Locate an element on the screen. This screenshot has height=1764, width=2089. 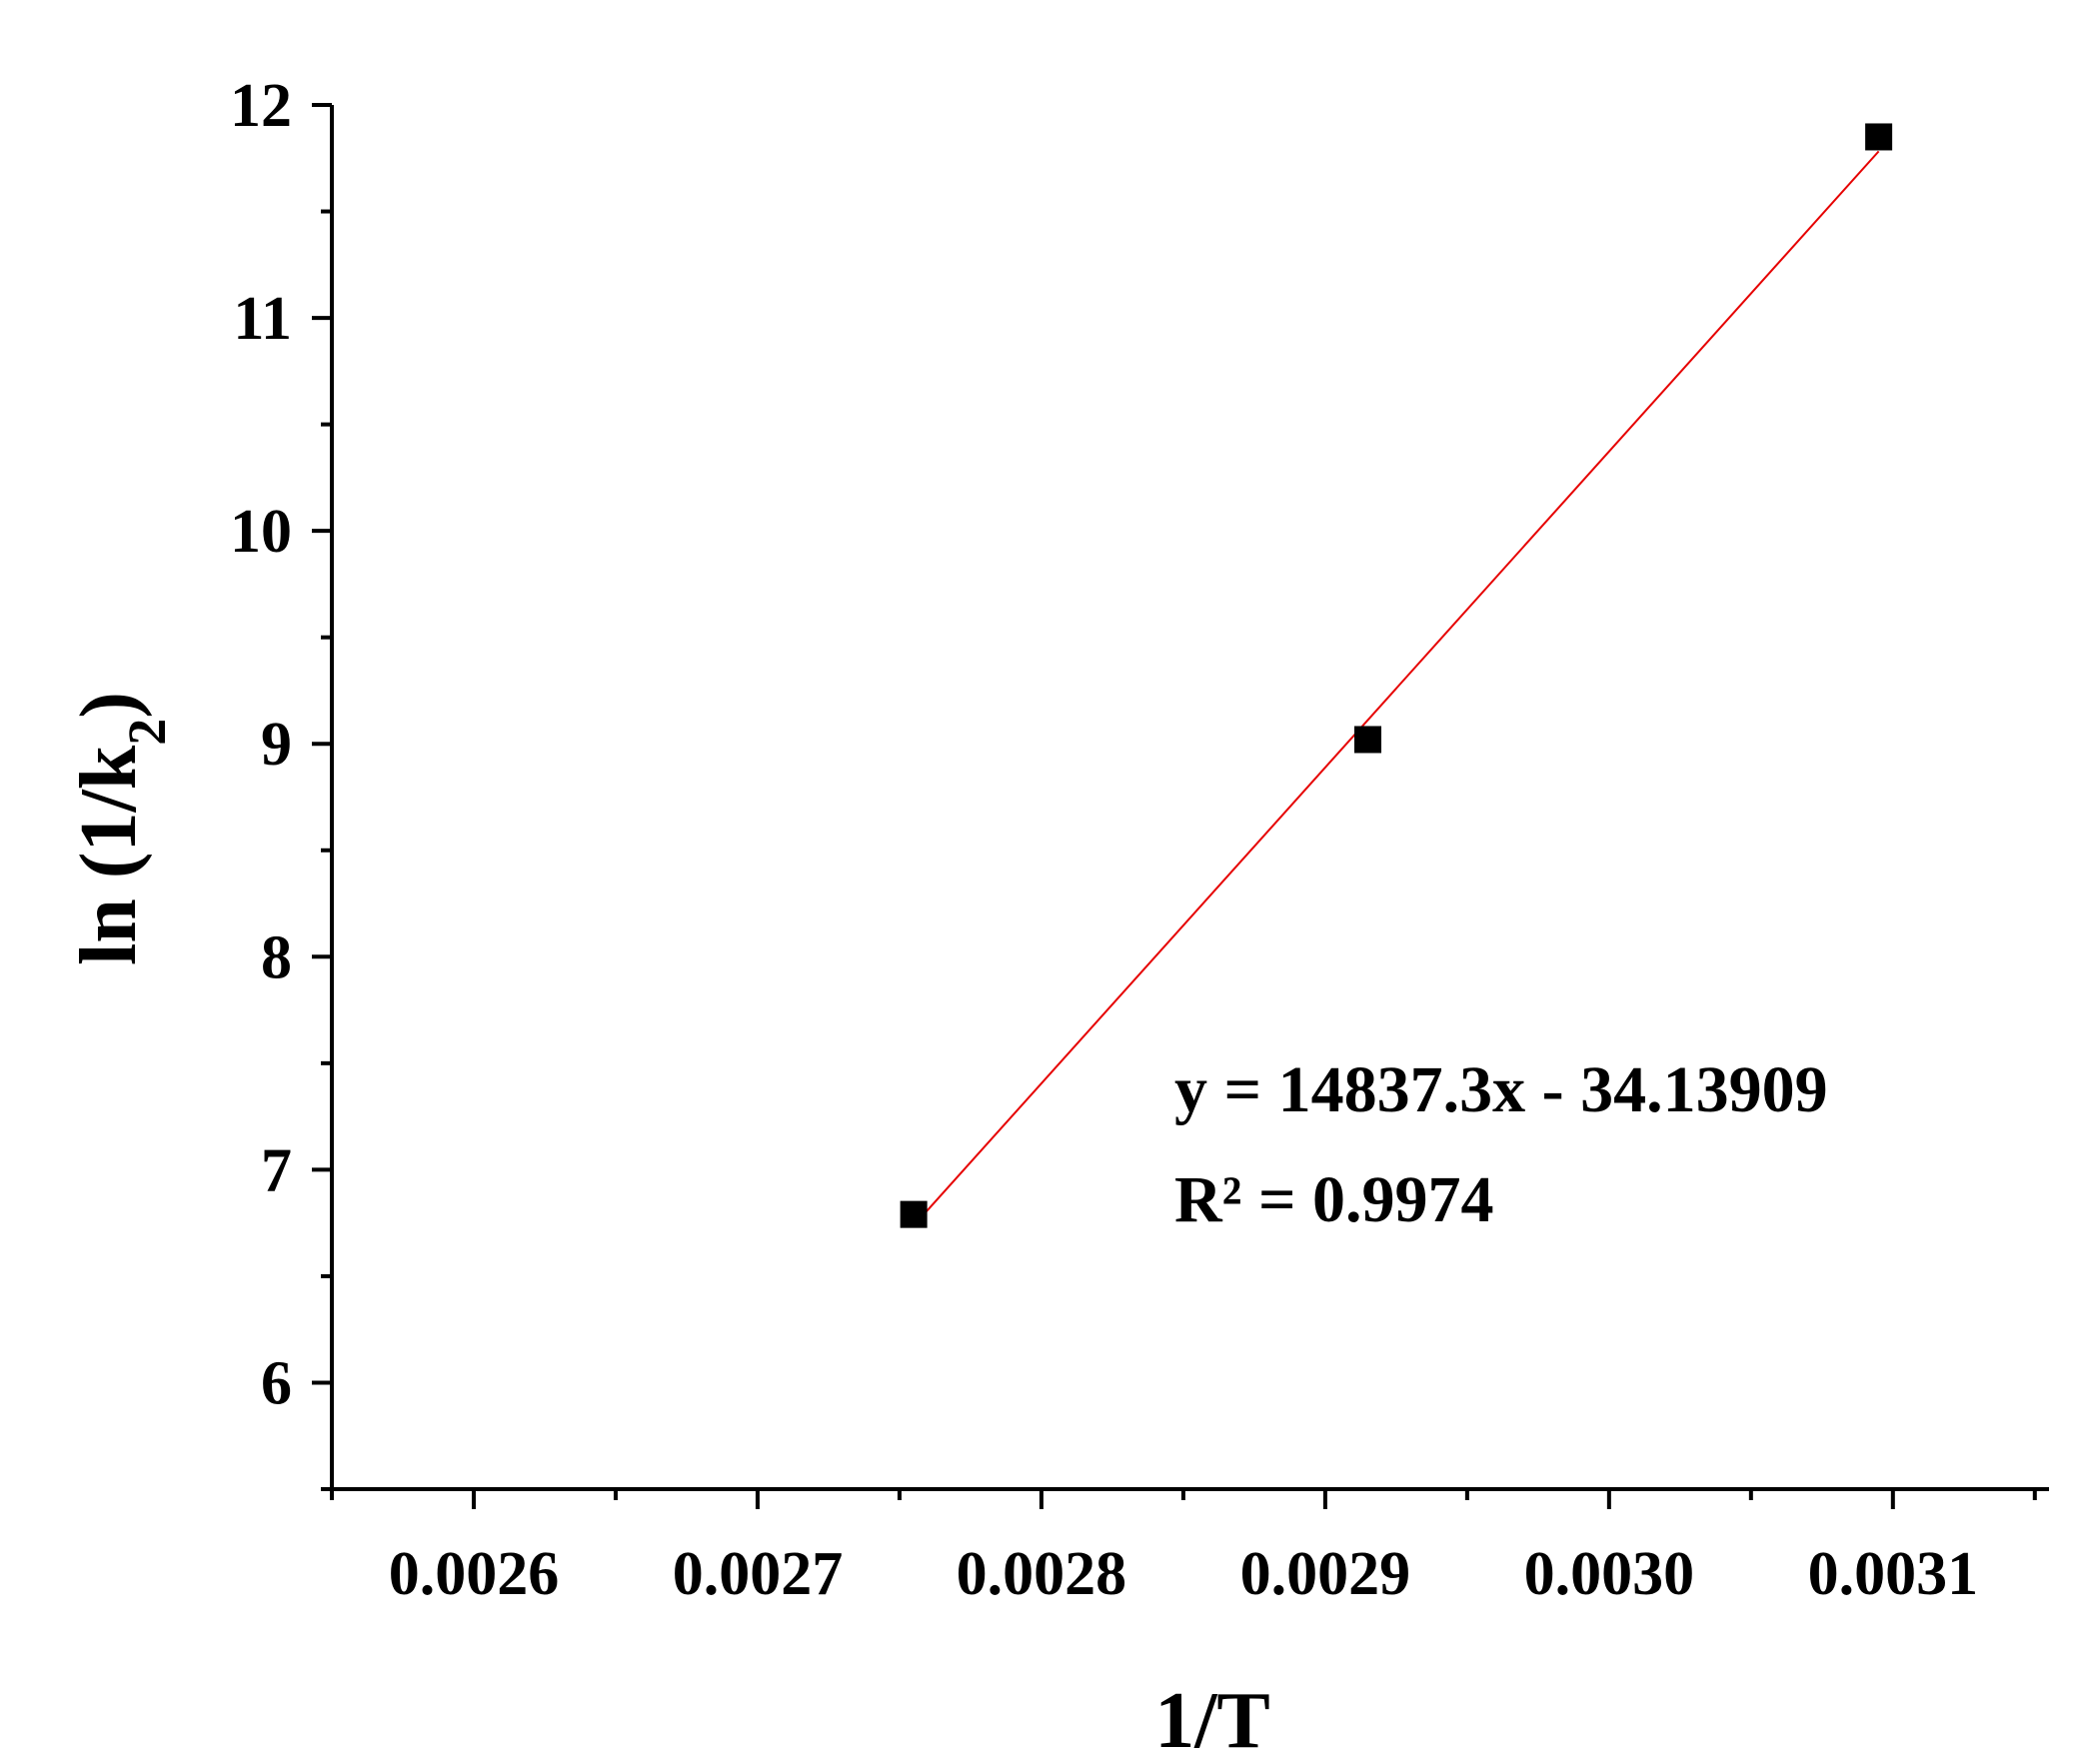
y-tick-label: 11 is located at coordinates (262, 319).